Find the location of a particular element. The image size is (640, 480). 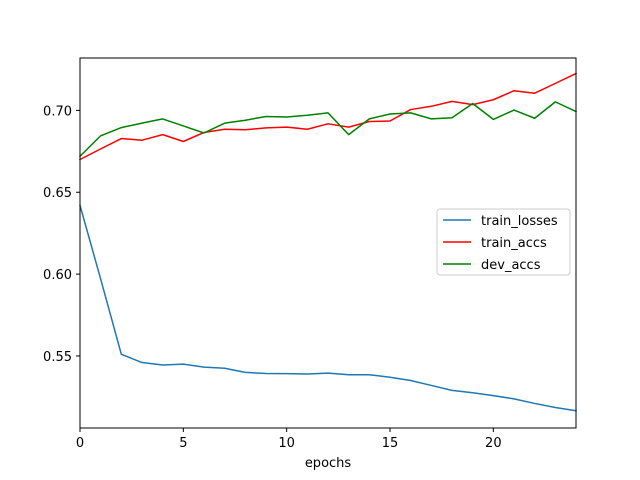

series-line-dev-accs is located at coordinates (327, 129).